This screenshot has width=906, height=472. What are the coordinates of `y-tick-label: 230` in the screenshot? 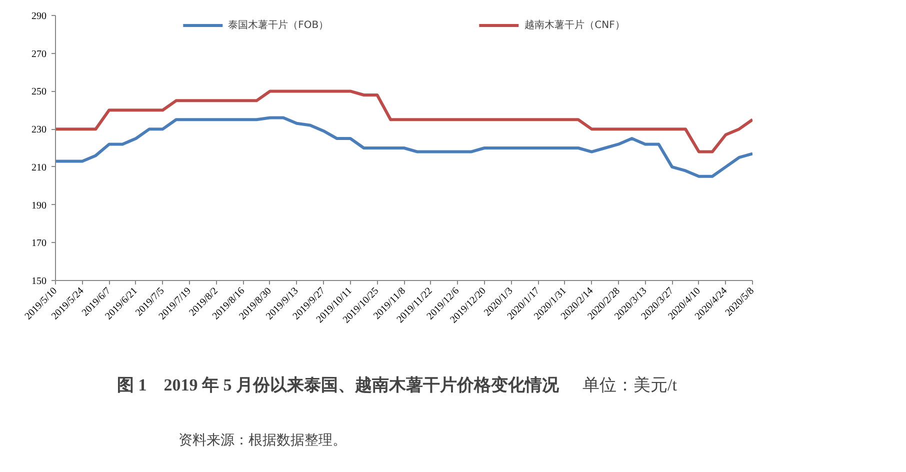 It's located at (39, 130).